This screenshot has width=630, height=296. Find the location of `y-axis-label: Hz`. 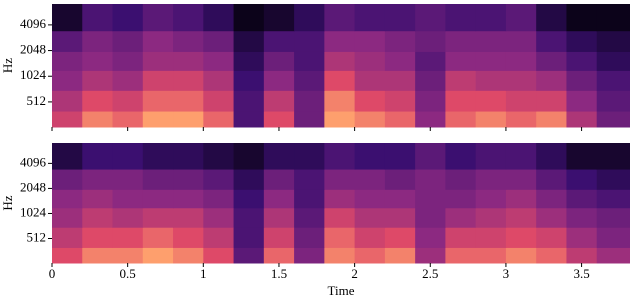

y-axis-label: Hz is located at coordinates (7, 65).